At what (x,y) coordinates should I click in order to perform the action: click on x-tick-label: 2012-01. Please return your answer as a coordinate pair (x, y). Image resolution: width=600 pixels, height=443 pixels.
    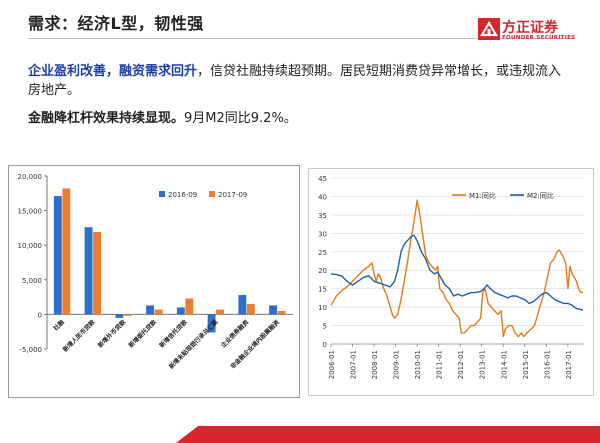
    Looking at the image, I should click on (461, 364).